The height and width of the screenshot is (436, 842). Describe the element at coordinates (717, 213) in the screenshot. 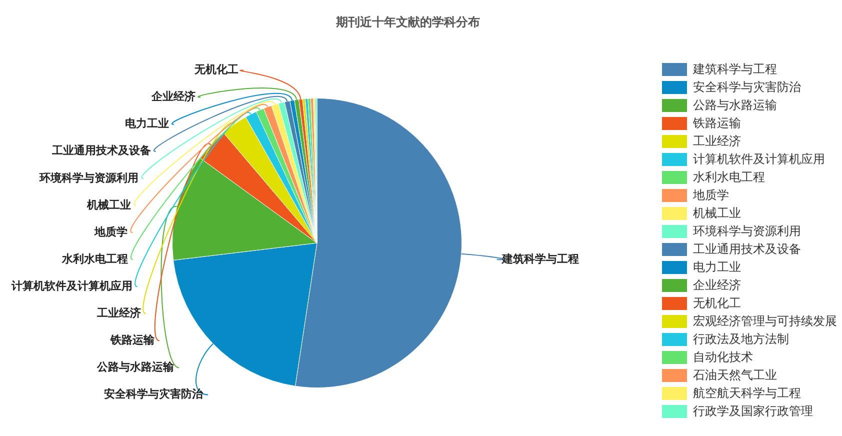

I see `legend-label: 机械工业` at that location.